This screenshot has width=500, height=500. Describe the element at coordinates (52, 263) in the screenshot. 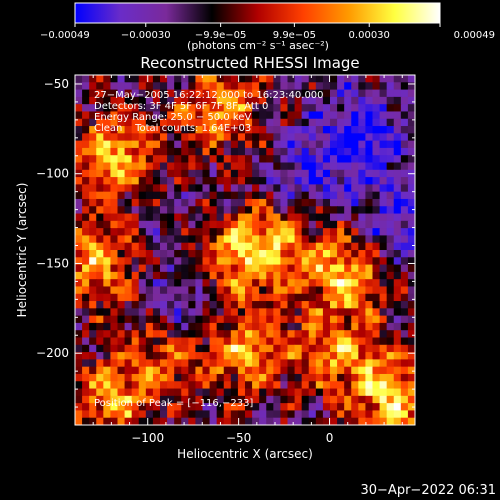

I see `y-tick-label: −150` at that location.